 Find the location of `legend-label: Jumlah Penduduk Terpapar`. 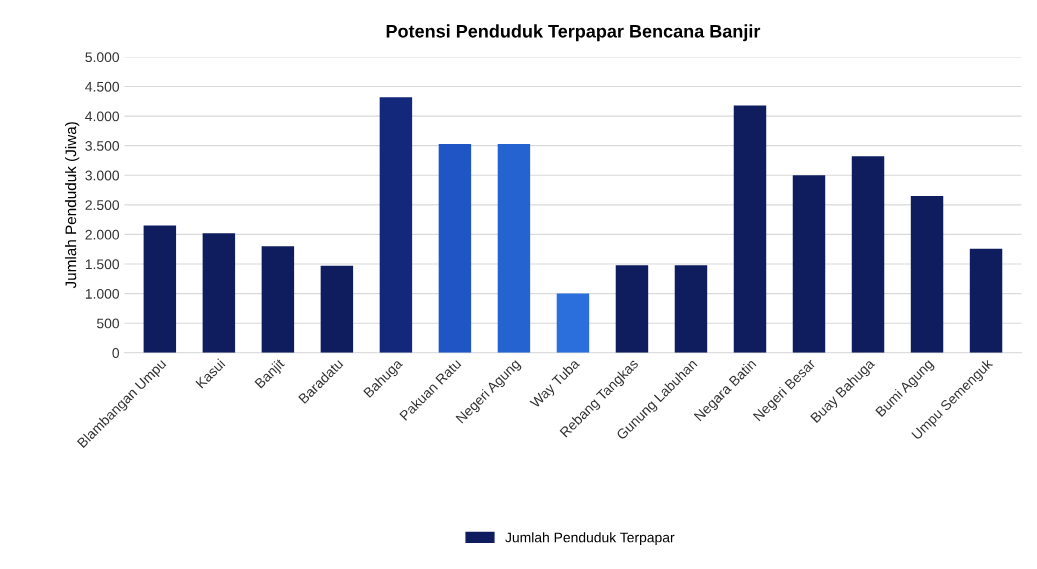

legend-label: Jumlah Penduduk Terpapar is located at coordinates (590, 539).